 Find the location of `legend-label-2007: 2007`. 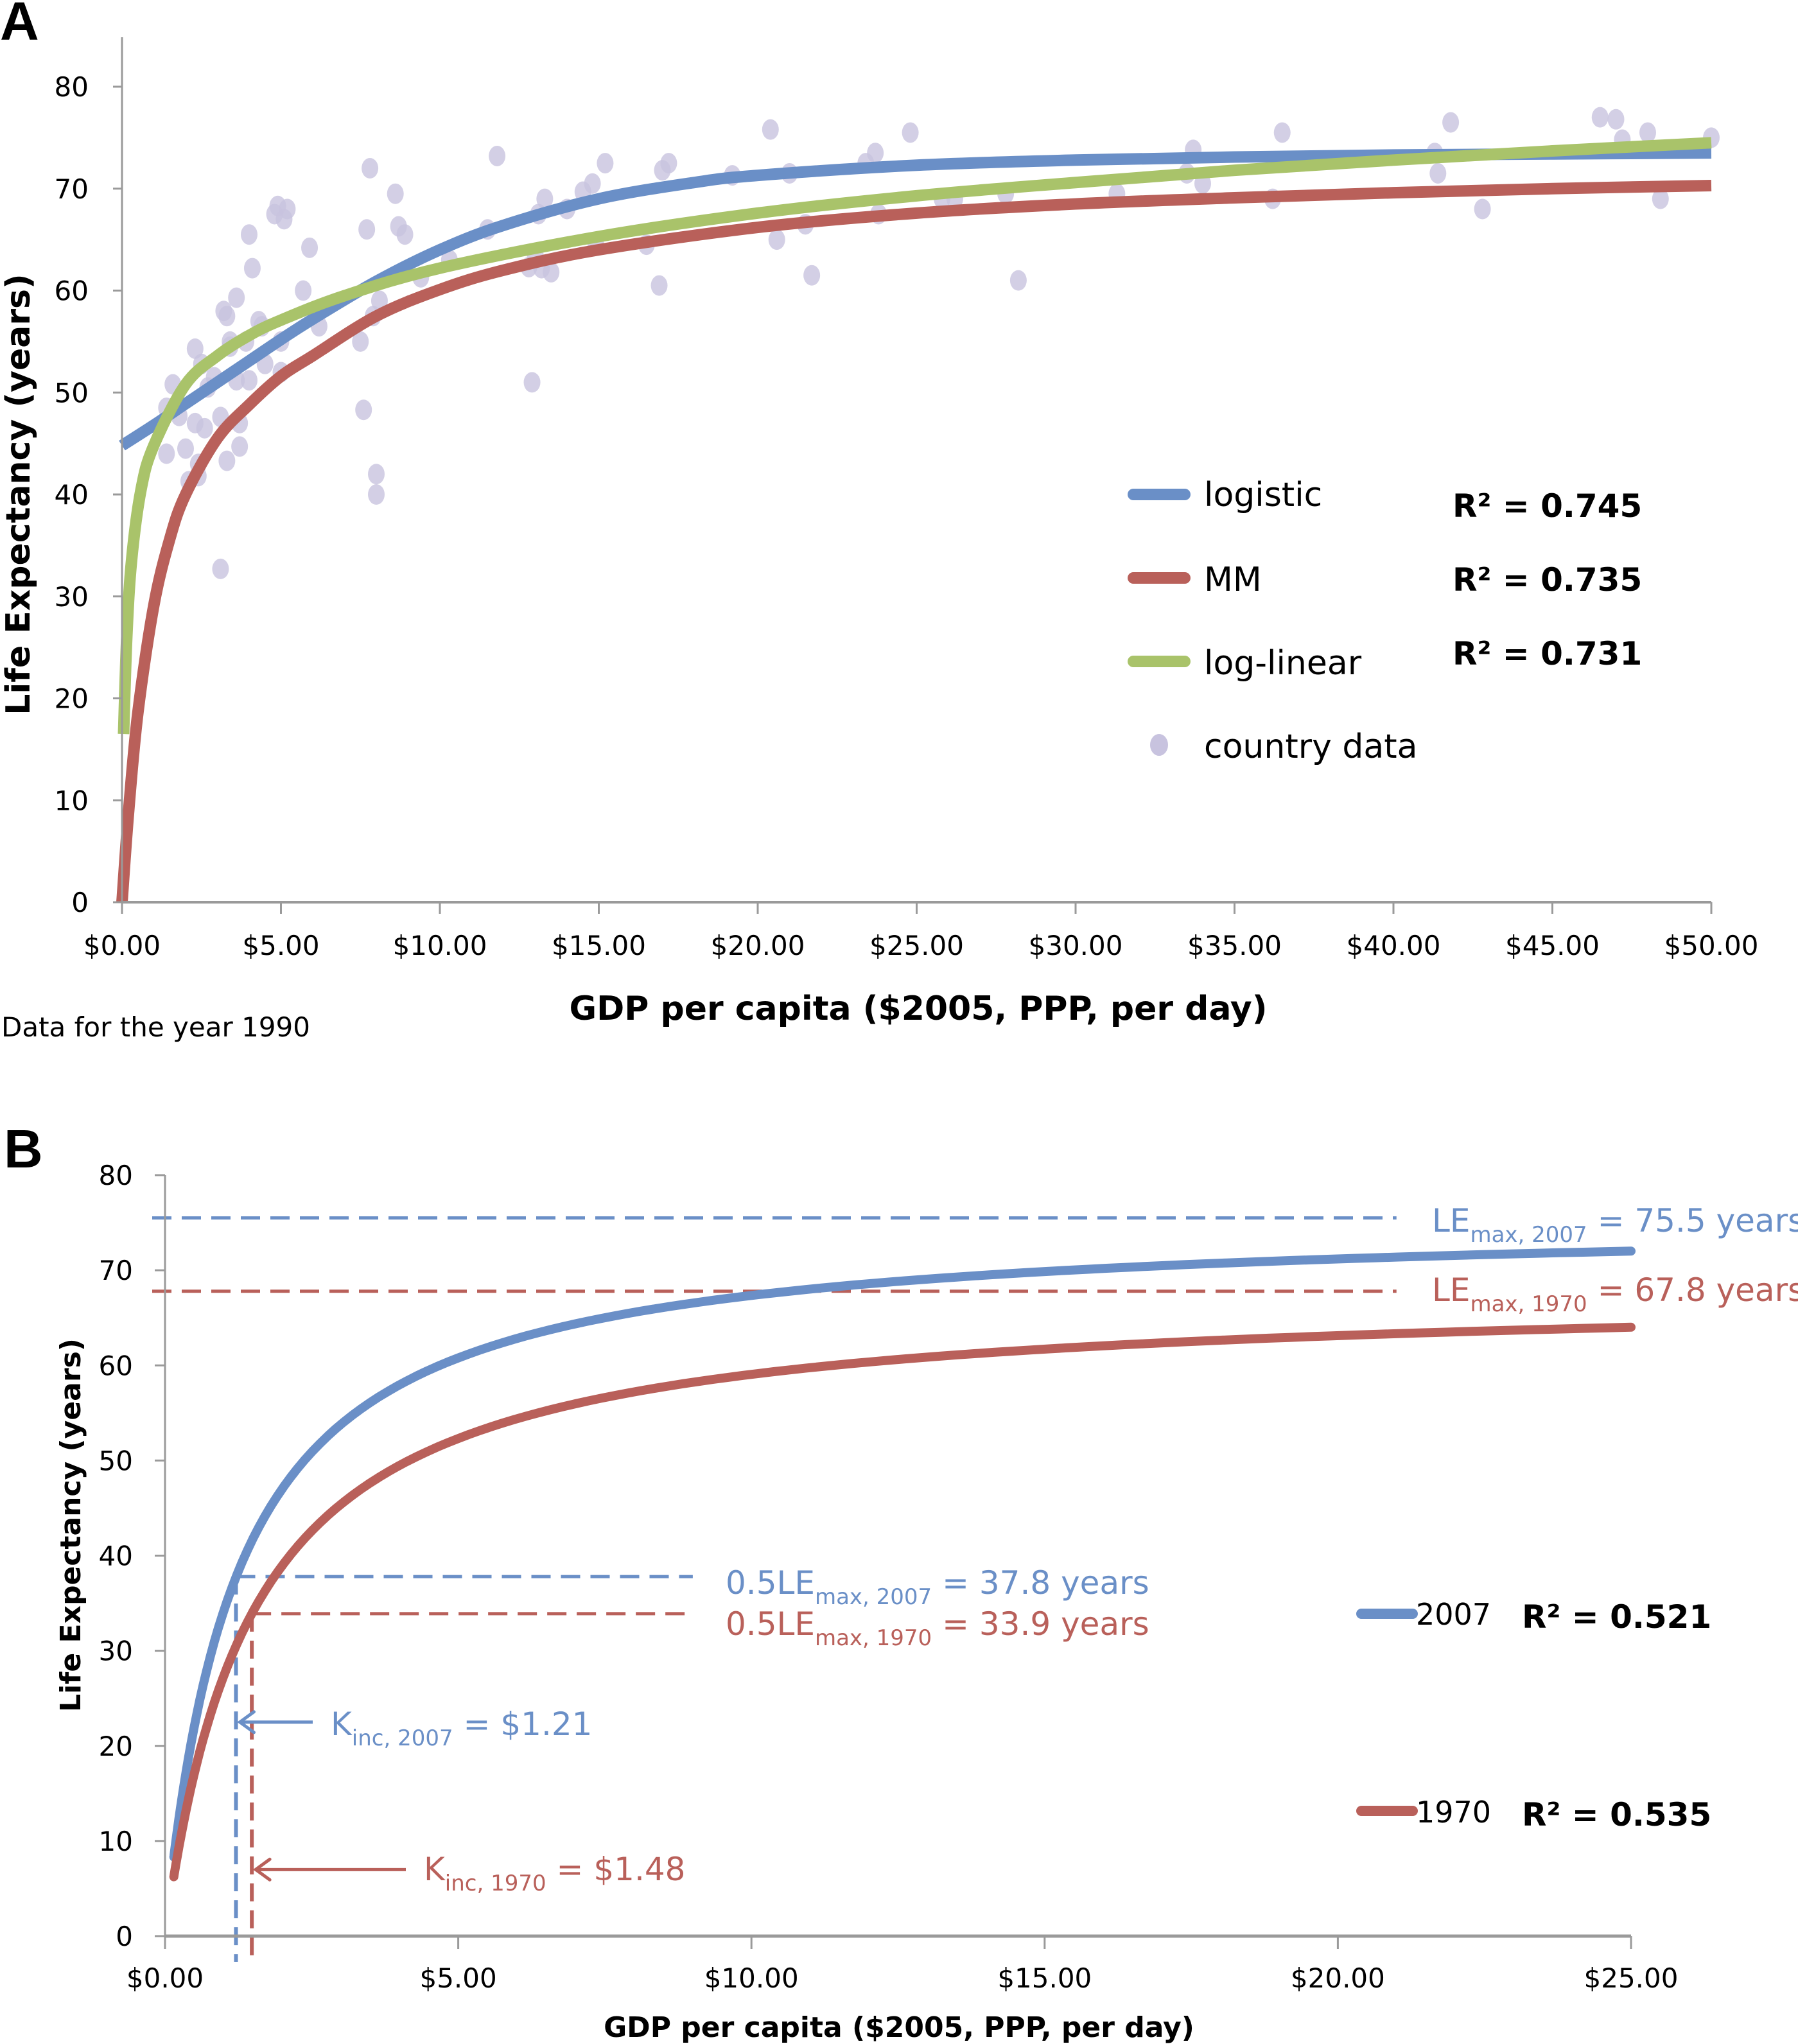

legend-label-2007: 2007 is located at coordinates (1453, 1614).